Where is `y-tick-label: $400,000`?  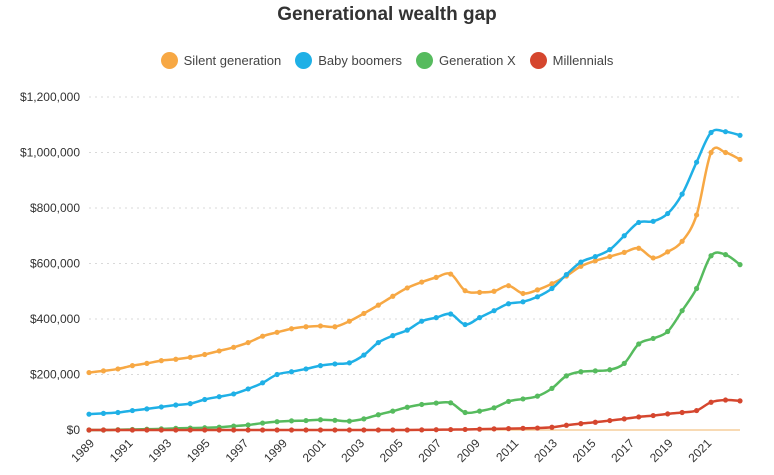 y-tick-label: $400,000 is located at coordinates (55, 319).